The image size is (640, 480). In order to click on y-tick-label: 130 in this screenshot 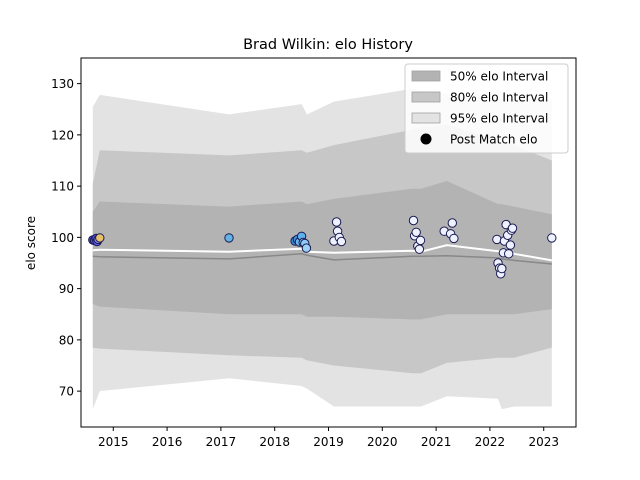, I will do `click(62, 84)`.